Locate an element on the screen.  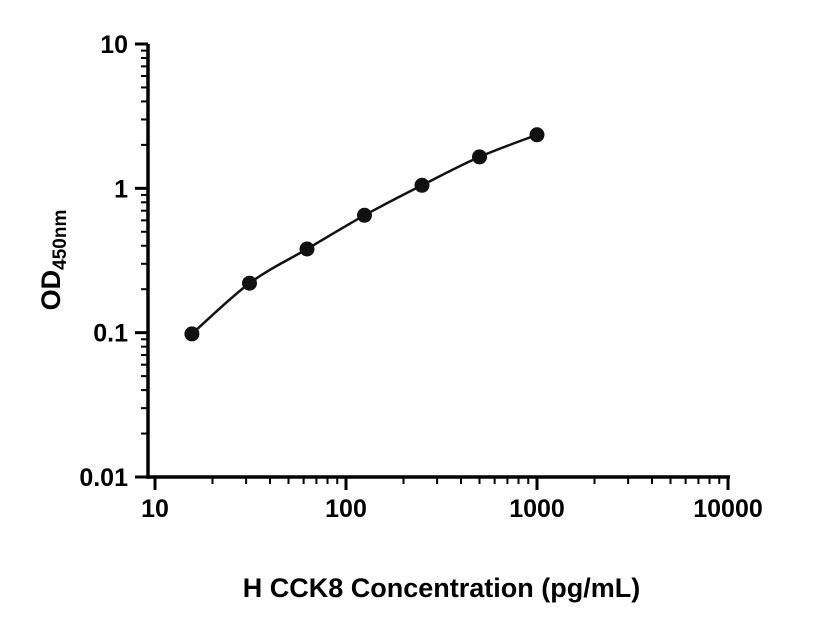
y-tick-label: 1 is located at coordinates (121, 189).